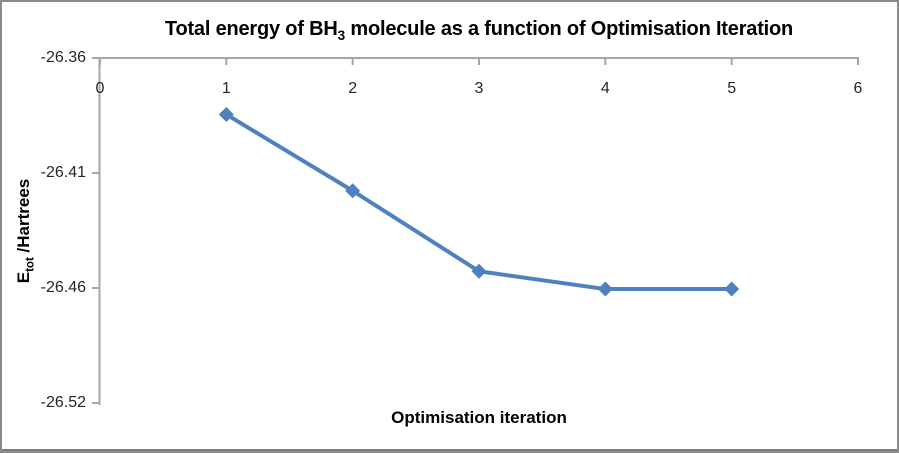 This screenshot has width=899, height=453. Describe the element at coordinates (23, 218) in the screenshot. I see `y-axis-title-suffix: /Hartrees` at that location.